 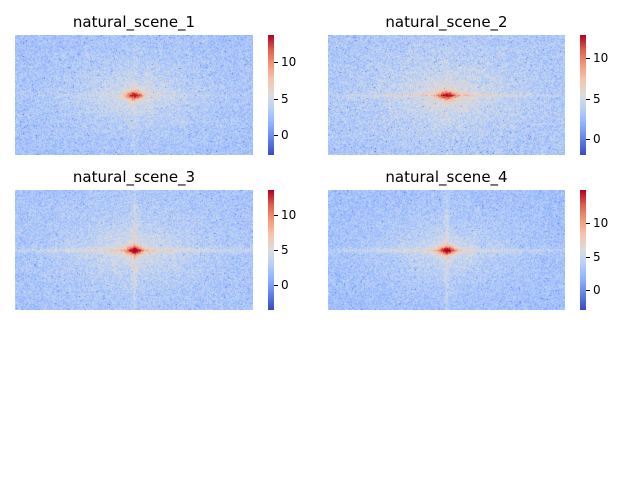 I want to click on chart-title: natural_scene_4, so click(x=446, y=177).